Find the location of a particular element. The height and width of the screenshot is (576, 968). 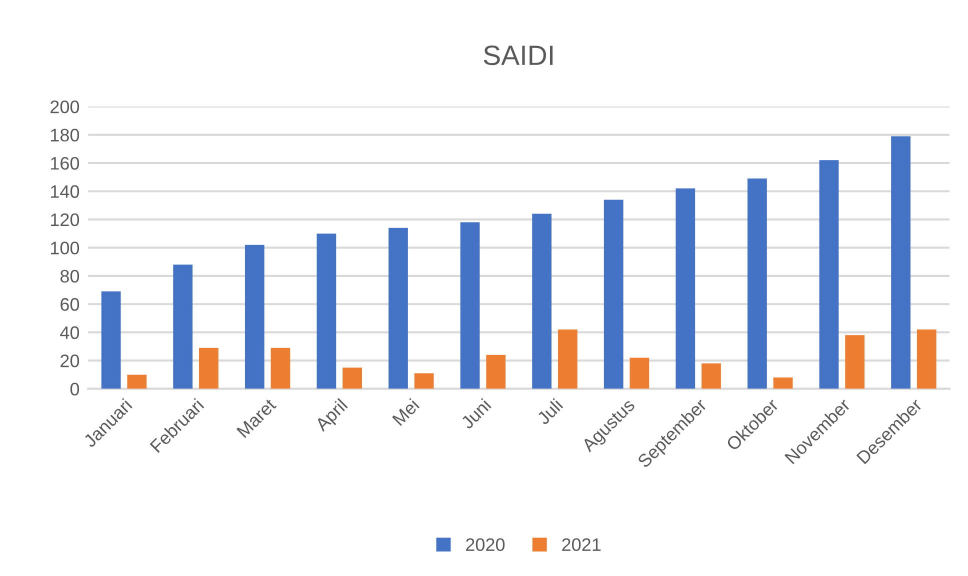

y-tick-label: 60 is located at coordinates (70, 304).